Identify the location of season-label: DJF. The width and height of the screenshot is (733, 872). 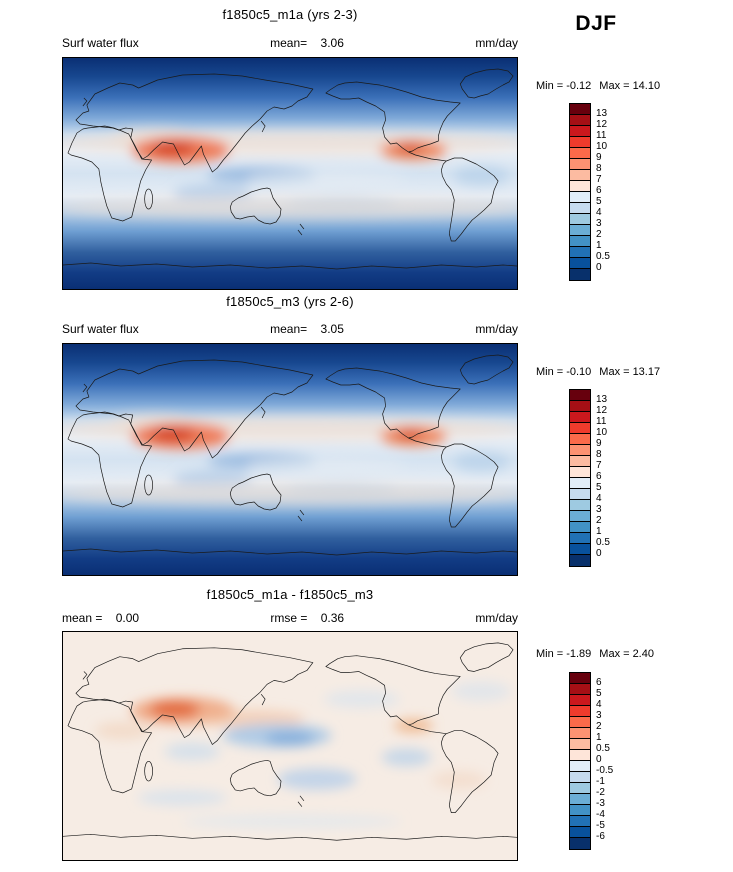
(596, 23).